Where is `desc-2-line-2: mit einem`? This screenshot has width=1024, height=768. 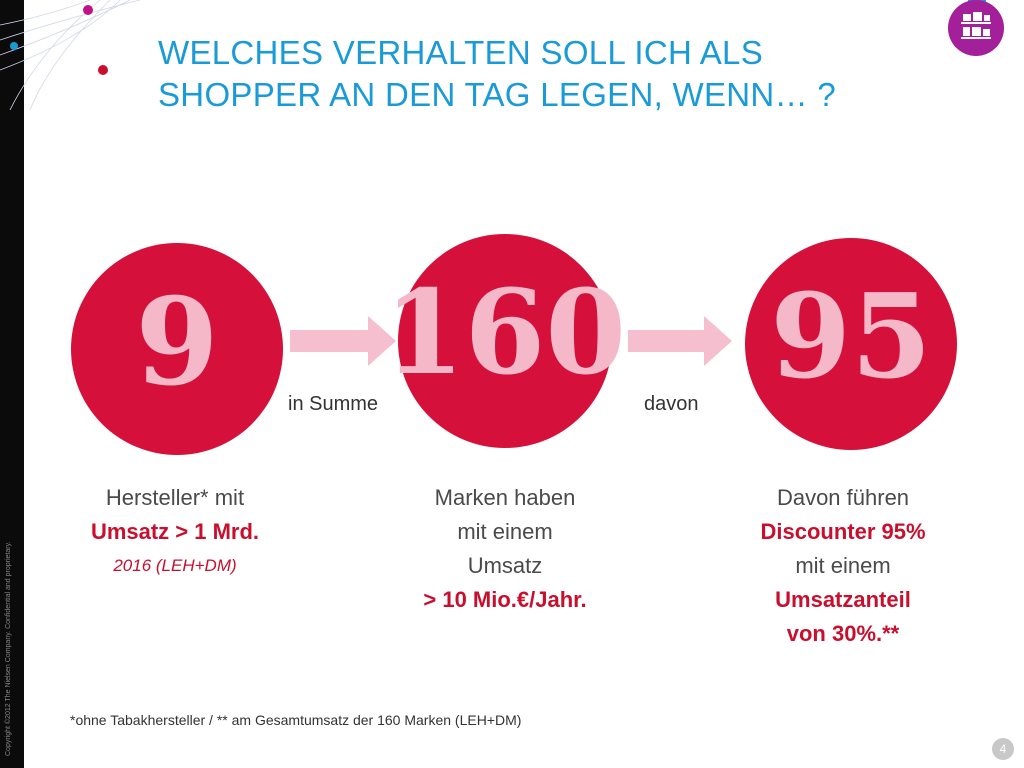
desc-2-line-2: mit einem is located at coordinates (505, 531).